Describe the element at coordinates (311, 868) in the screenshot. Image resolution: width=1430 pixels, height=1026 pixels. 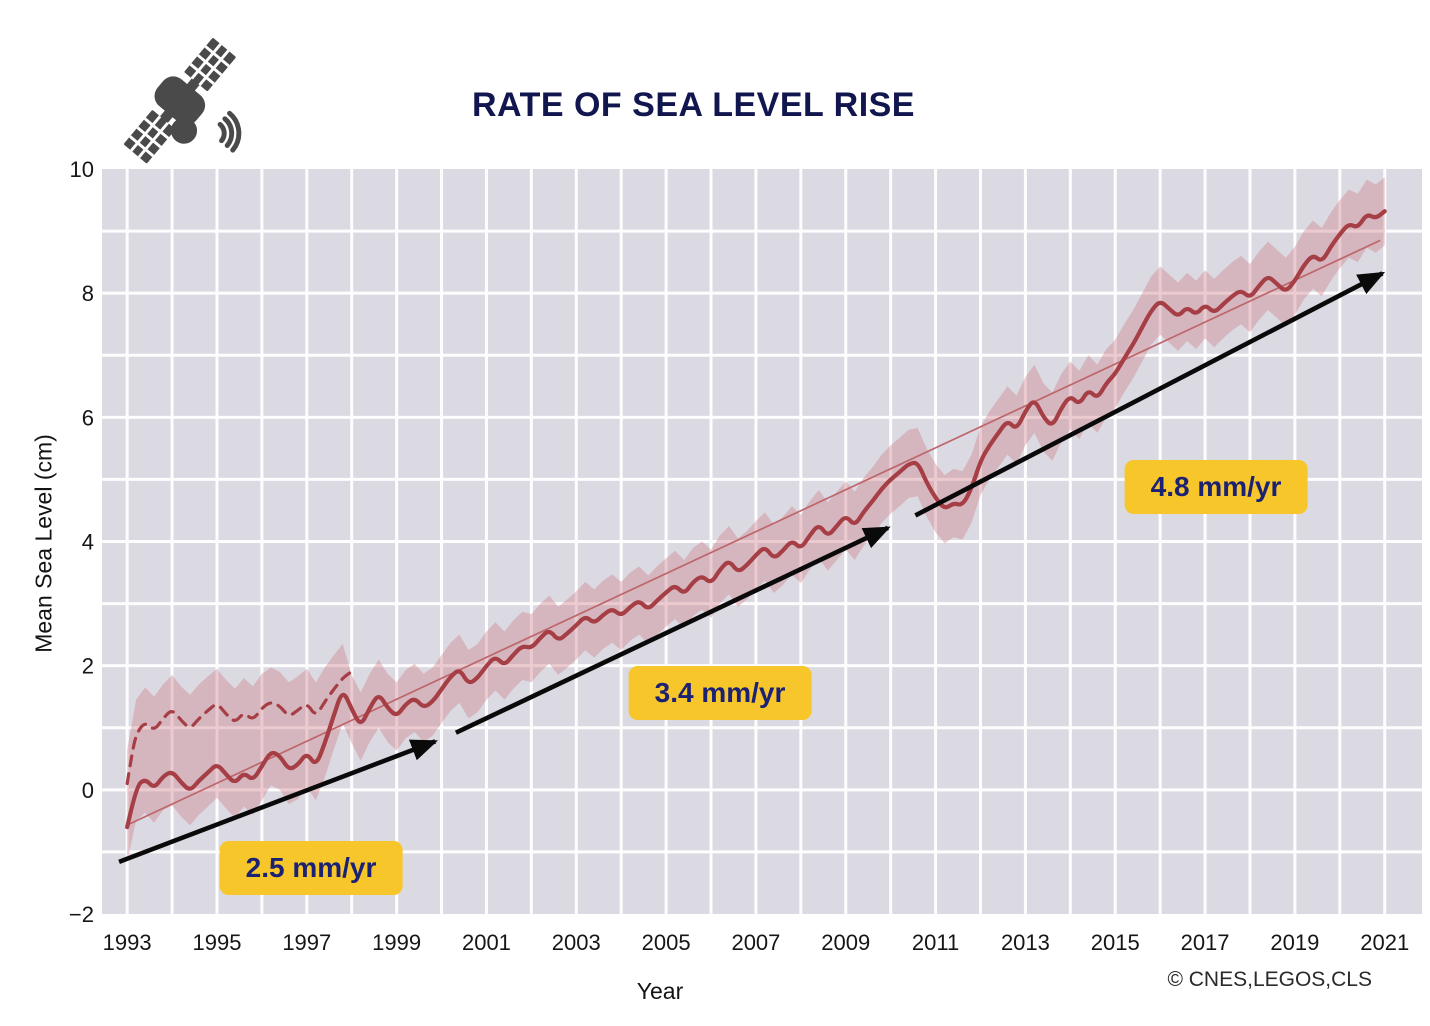
I see `rate-label-1: 2.5 mm/yr` at that location.